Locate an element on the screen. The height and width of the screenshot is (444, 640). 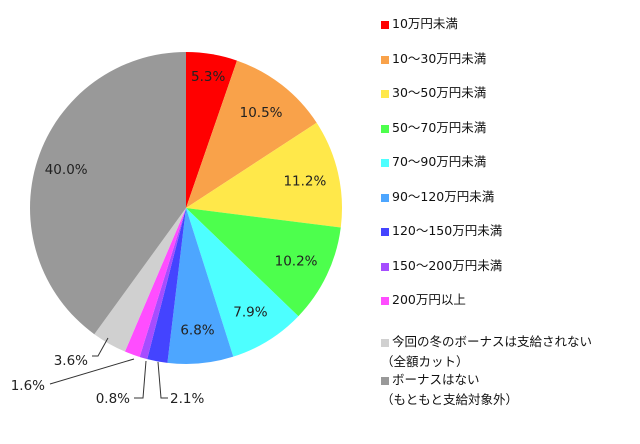
data-label: 2.1% is located at coordinates (187, 399).